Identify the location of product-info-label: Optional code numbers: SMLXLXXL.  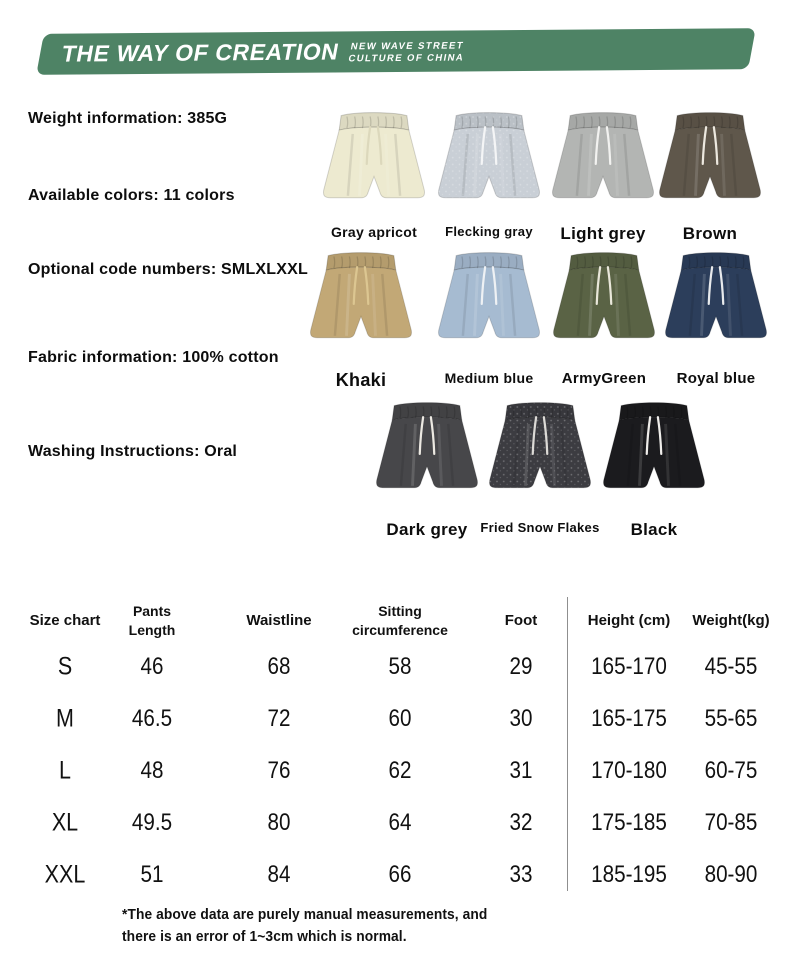
(168, 269).